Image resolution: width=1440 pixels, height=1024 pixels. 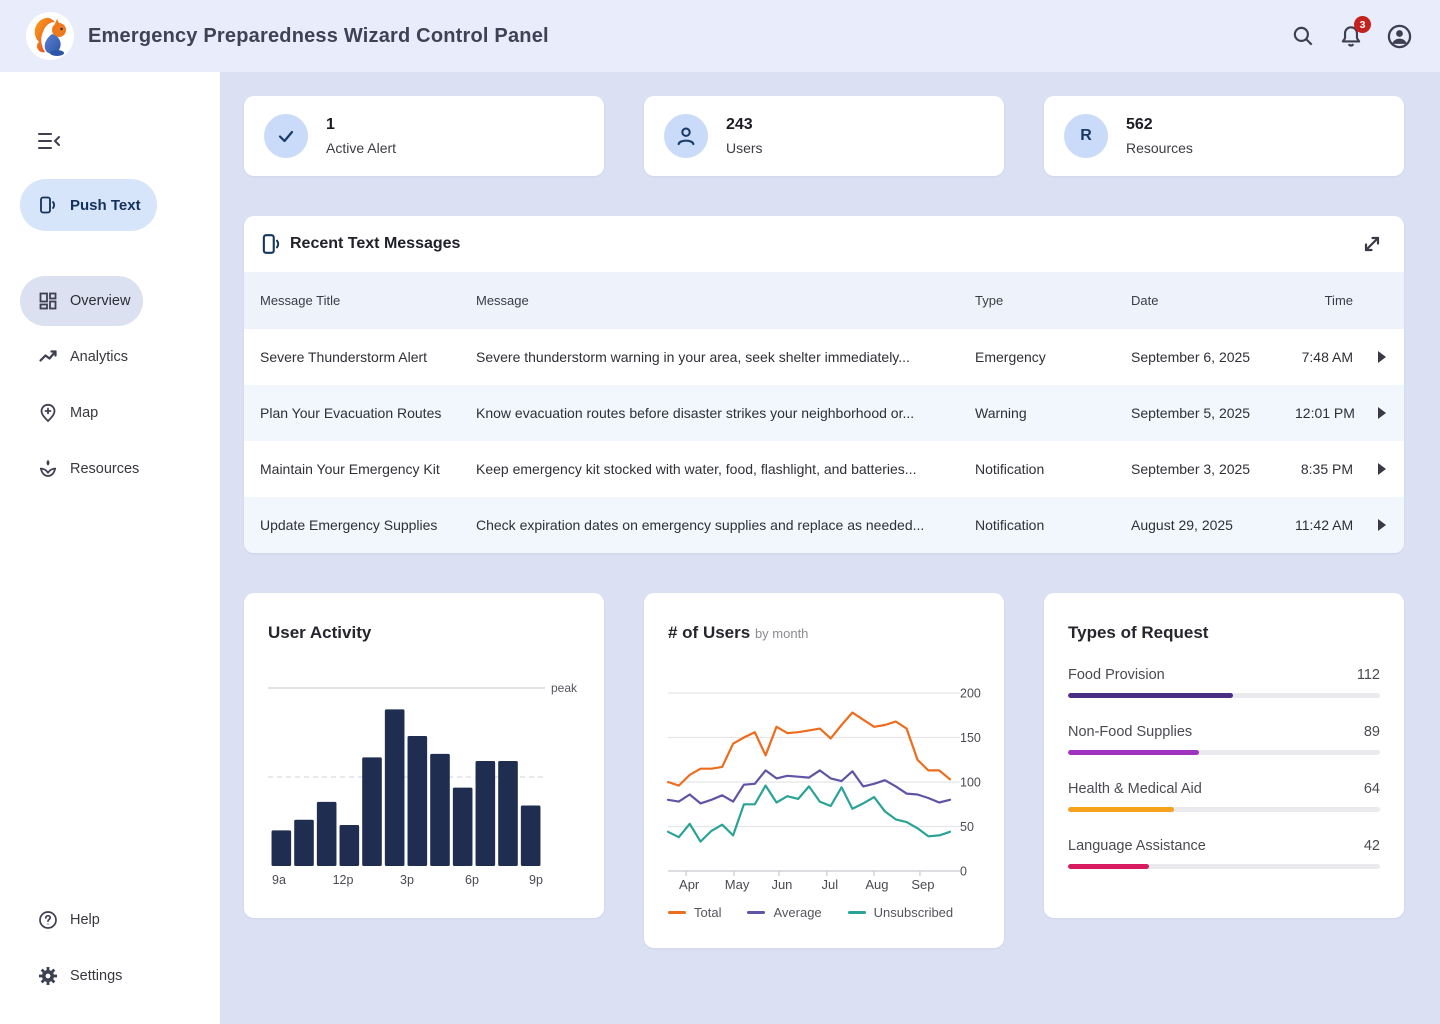 What do you see at coordinates (830, 884) in the screenshot?
I see `x-axis-label: Jul` at bounding box center [830, 884].